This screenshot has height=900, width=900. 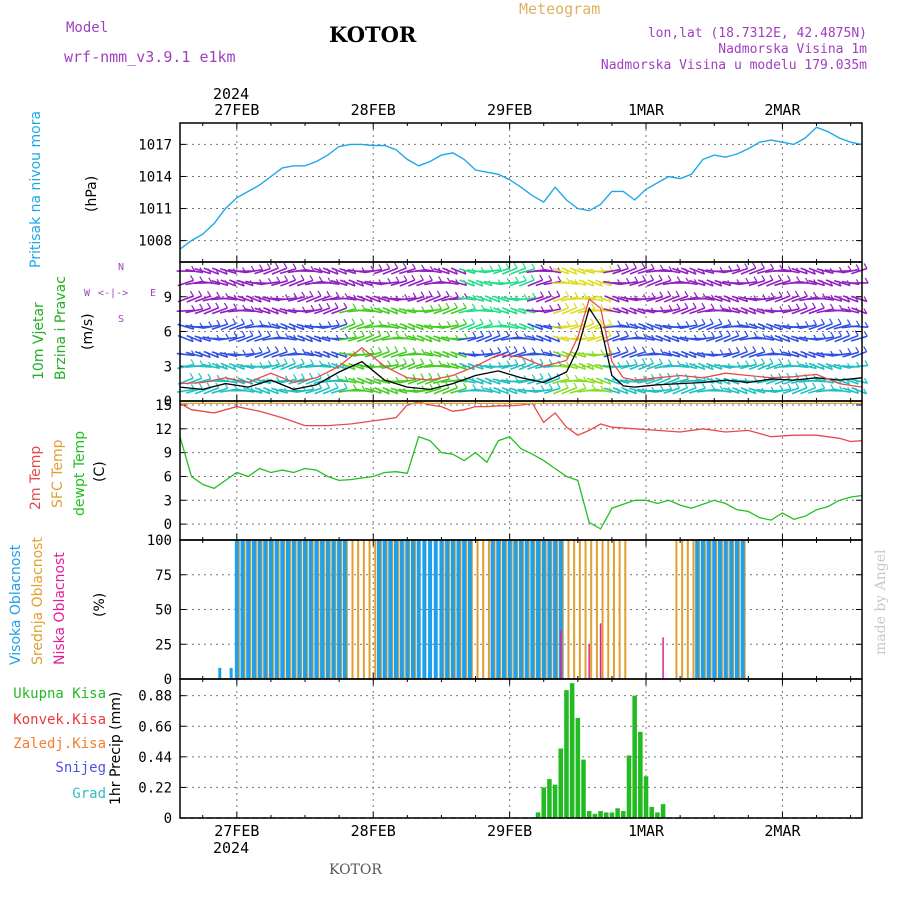 I want to click on wind-gust-line, so click(x=521, y=342).